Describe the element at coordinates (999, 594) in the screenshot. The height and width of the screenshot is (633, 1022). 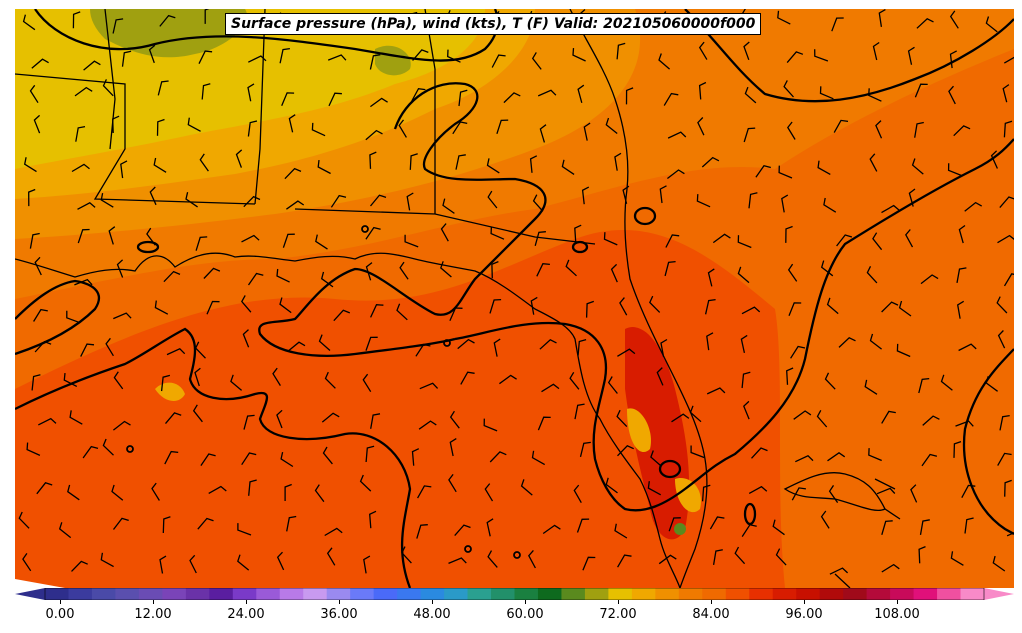
I see `colorbar-extend-high` at that location.